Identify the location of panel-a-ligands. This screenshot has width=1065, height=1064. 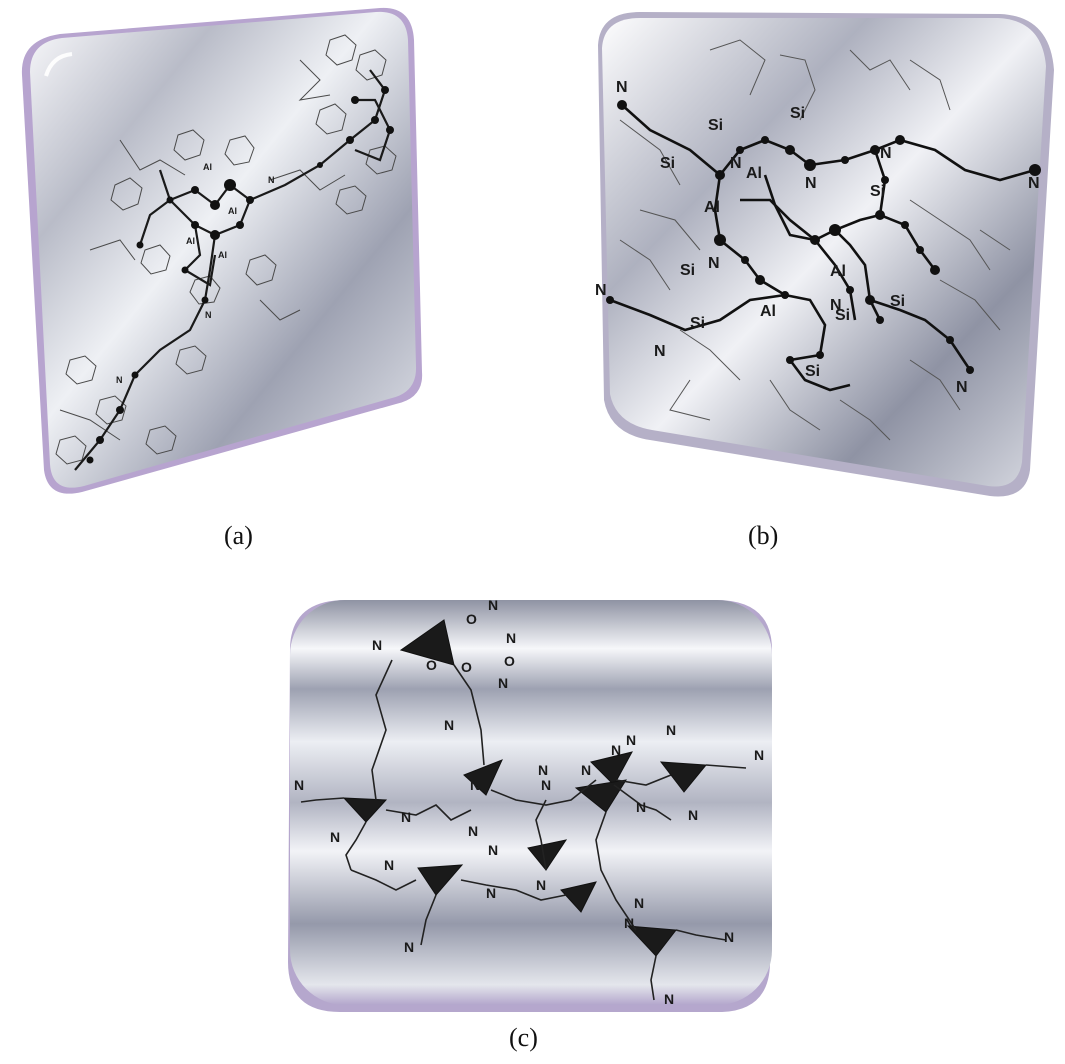
(226, 249).